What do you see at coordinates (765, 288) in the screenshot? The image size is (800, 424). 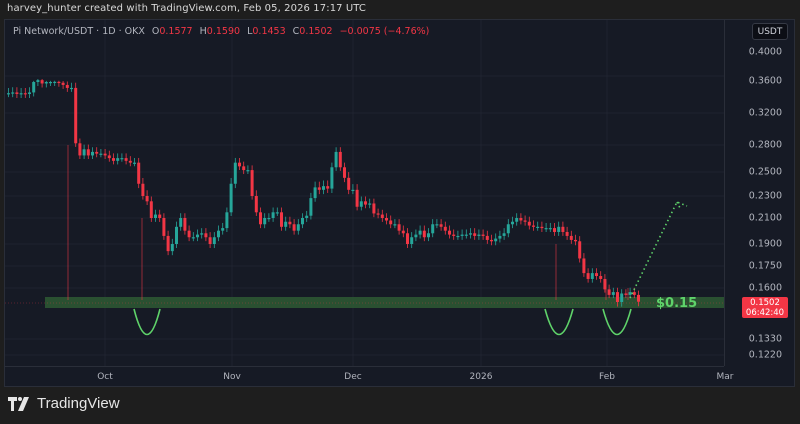 I see `price-tick: 0.1600` at bounding box center [765, 288].